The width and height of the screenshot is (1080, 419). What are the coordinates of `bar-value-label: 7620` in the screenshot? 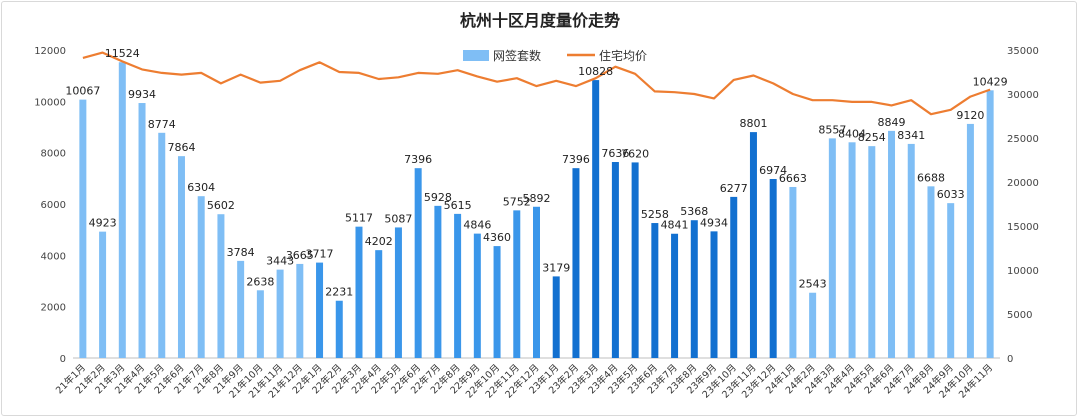 It's located at (635, 153).